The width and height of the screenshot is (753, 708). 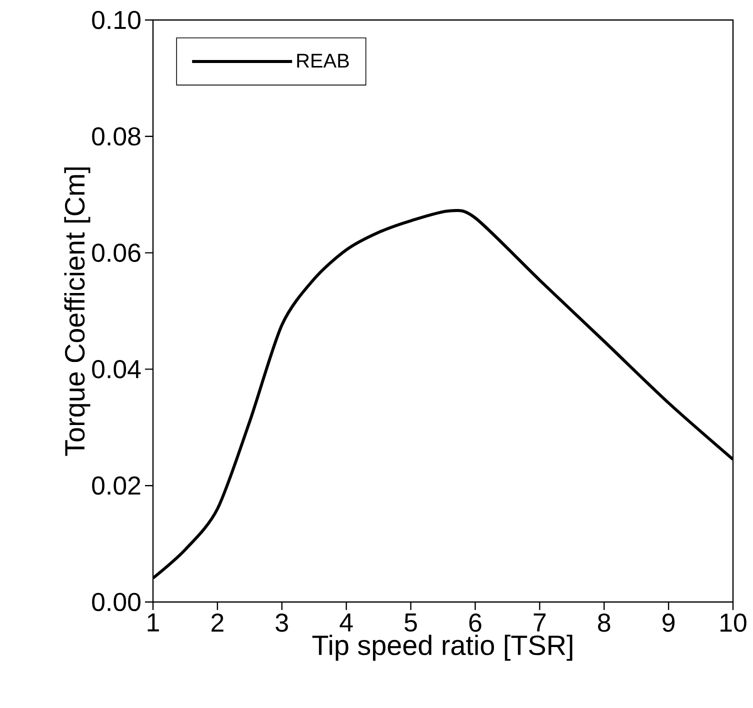 I want to click on y-tick-label: 0.06, so click(x=116, y=253).